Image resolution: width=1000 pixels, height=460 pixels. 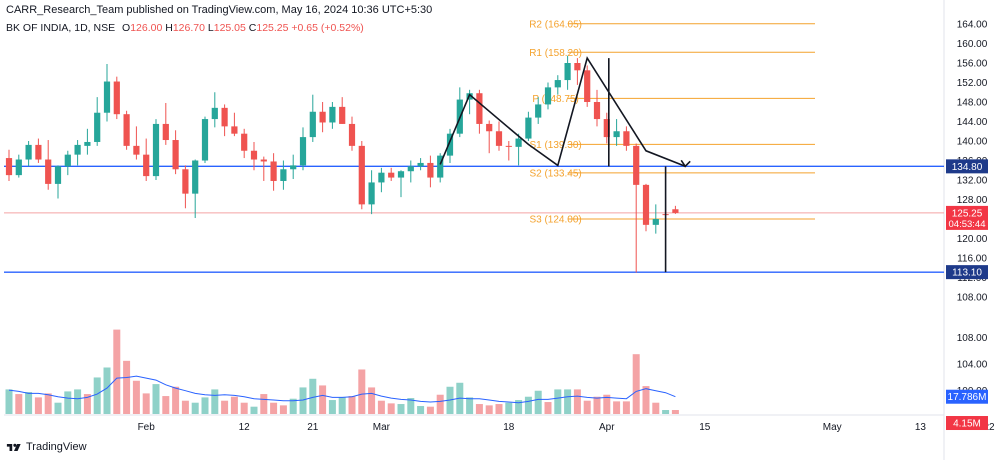 I want to click on price-tick-label: 164.00, so click(x=972, y=25).